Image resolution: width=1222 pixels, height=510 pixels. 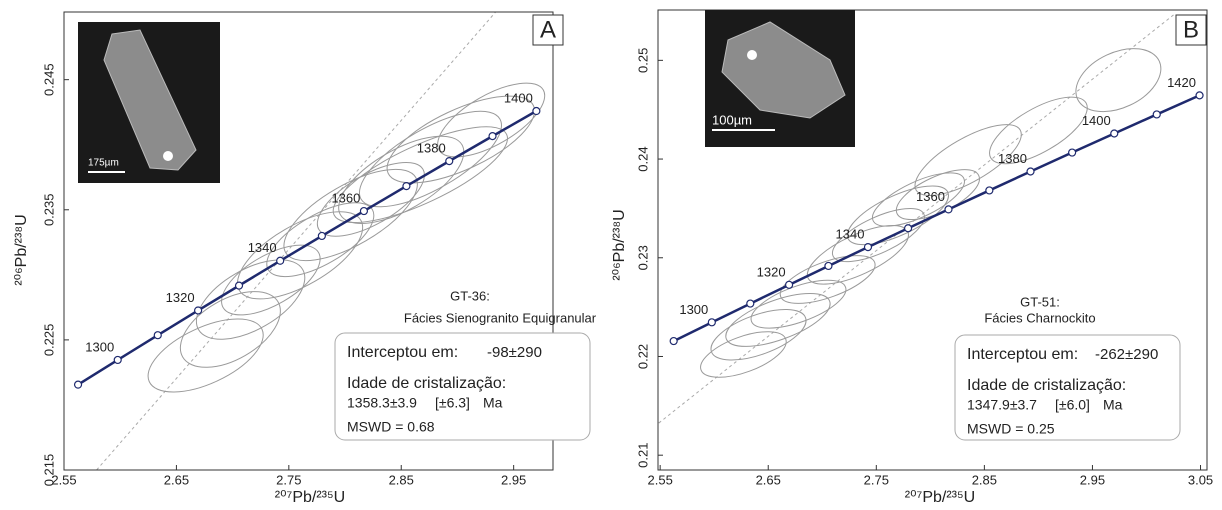 I want to click on facies-name: Fácies Sienogranito Equigranular, so click(x=500, y=317).